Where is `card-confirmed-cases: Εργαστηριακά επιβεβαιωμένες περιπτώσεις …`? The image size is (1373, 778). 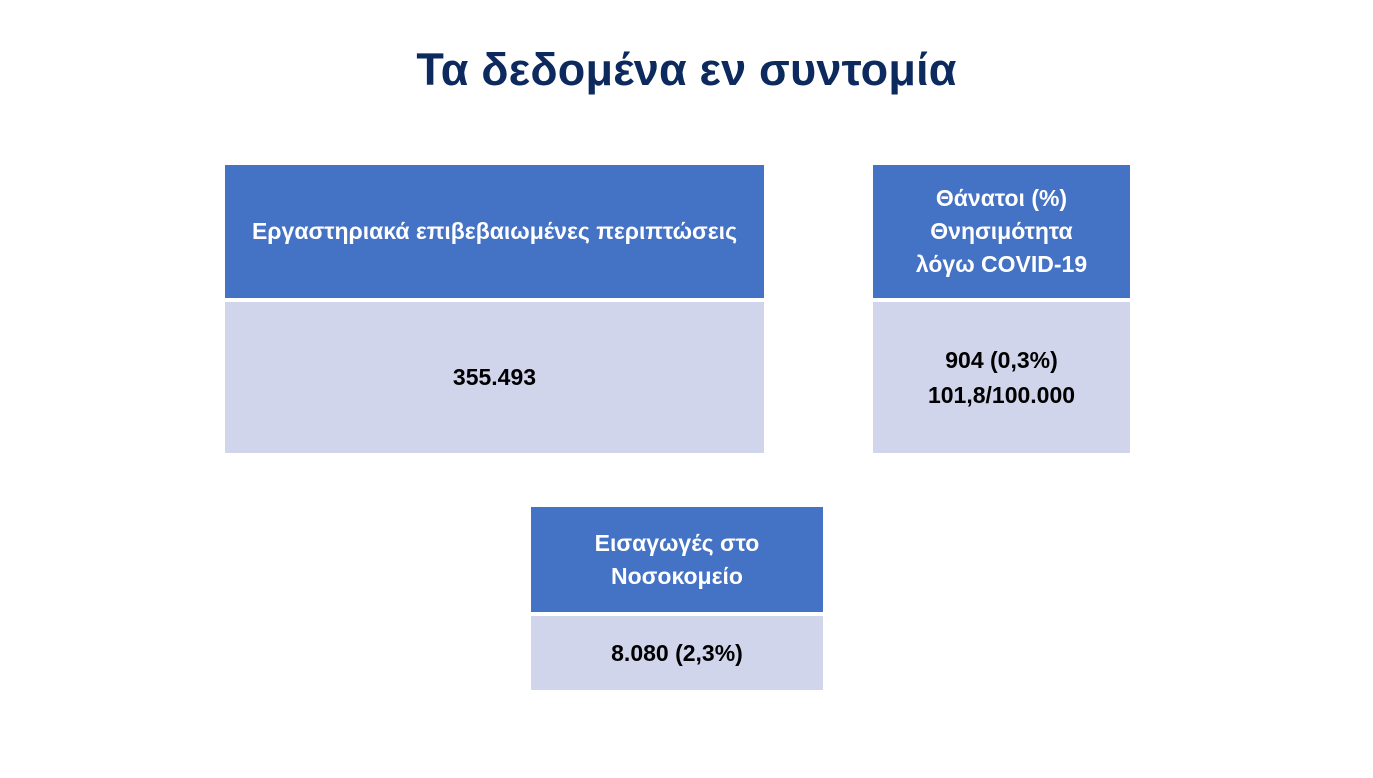 card-confirmed-cases: Εργαστηριακά επιβεβαιωμένες περιπτώσεις … is located at coordinates (494, 309).